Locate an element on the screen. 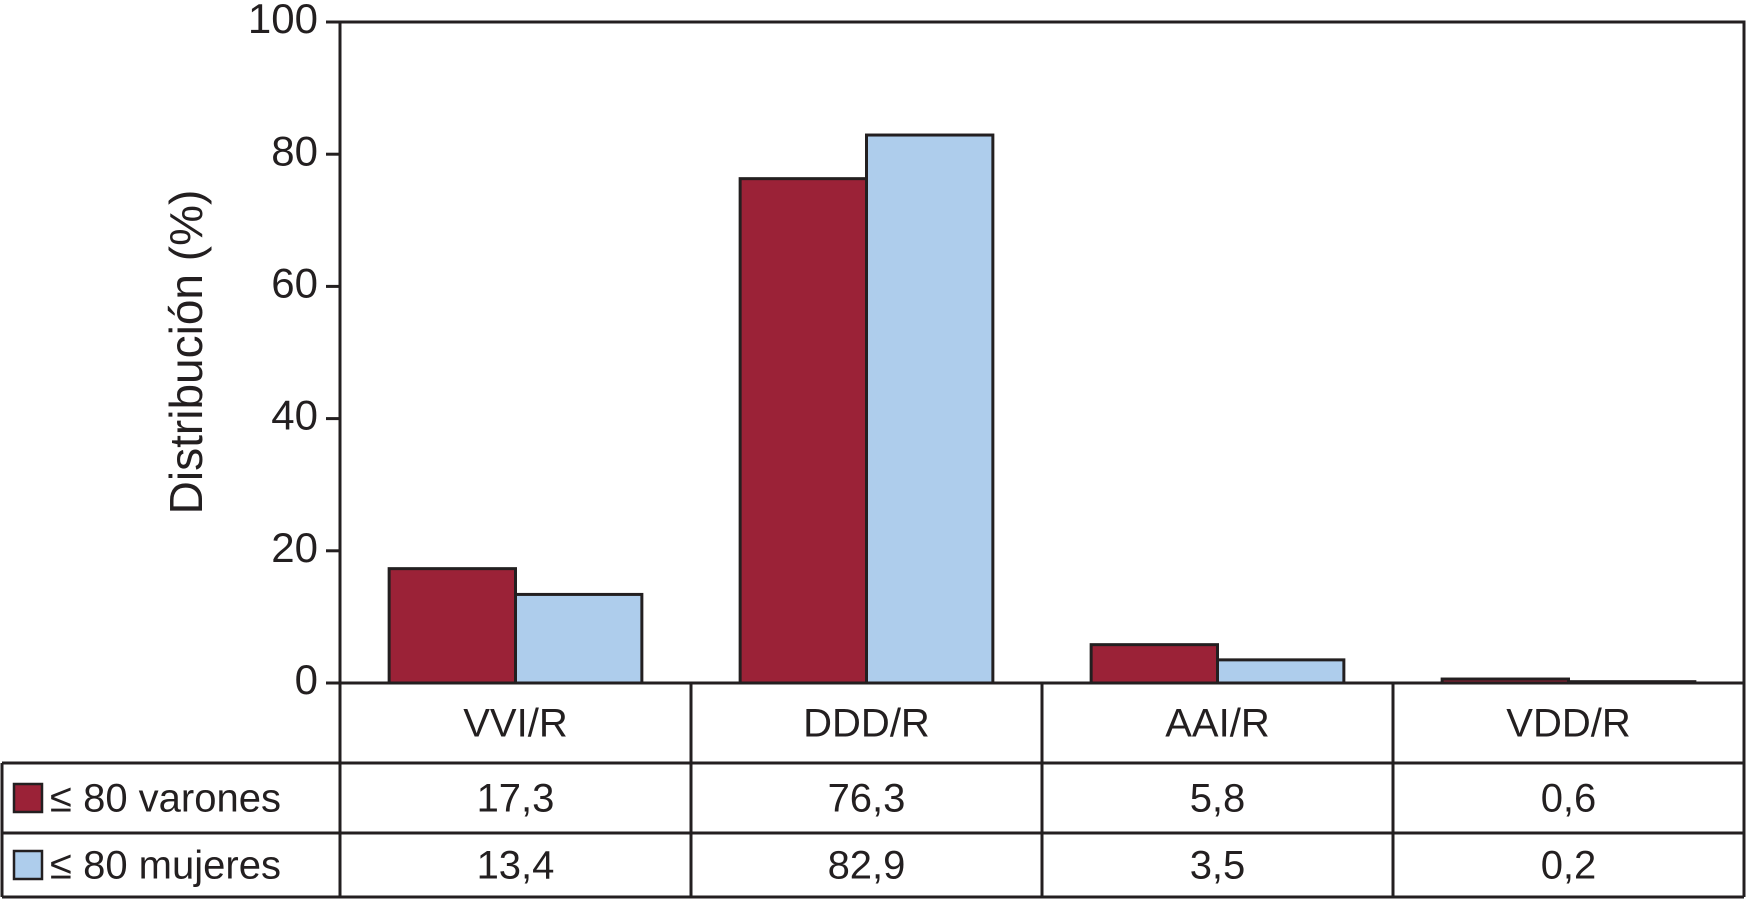  table-value: 3,5 is located at coordinates (1218, 866).